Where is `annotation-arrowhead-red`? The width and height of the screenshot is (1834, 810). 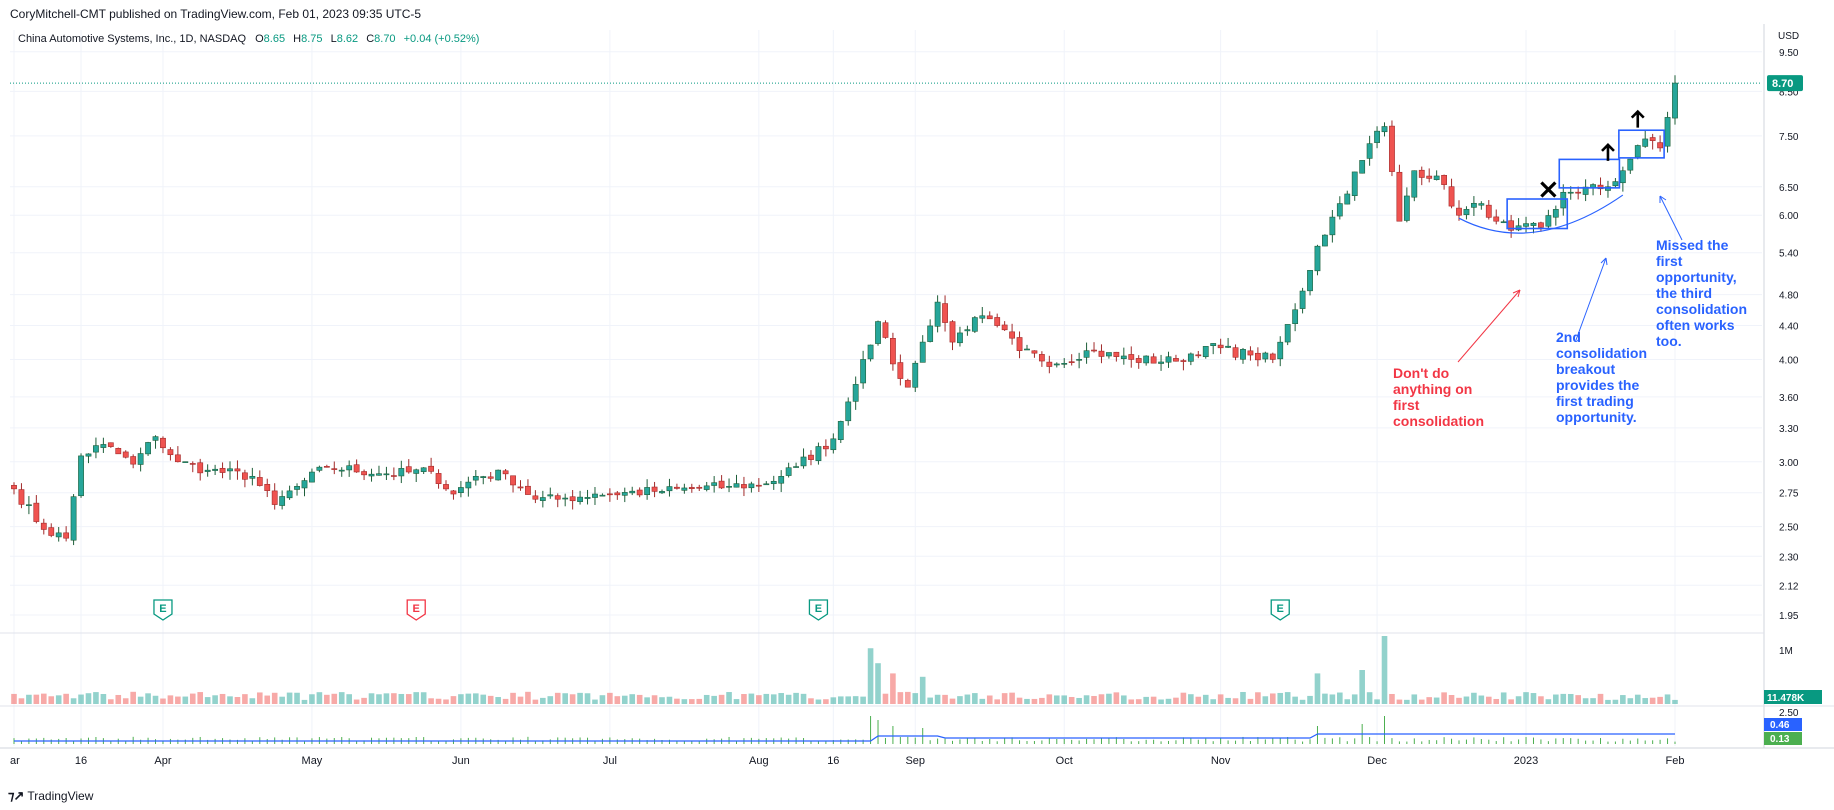
annotation-arrowhead-red is located at coordinates (1516, 293).